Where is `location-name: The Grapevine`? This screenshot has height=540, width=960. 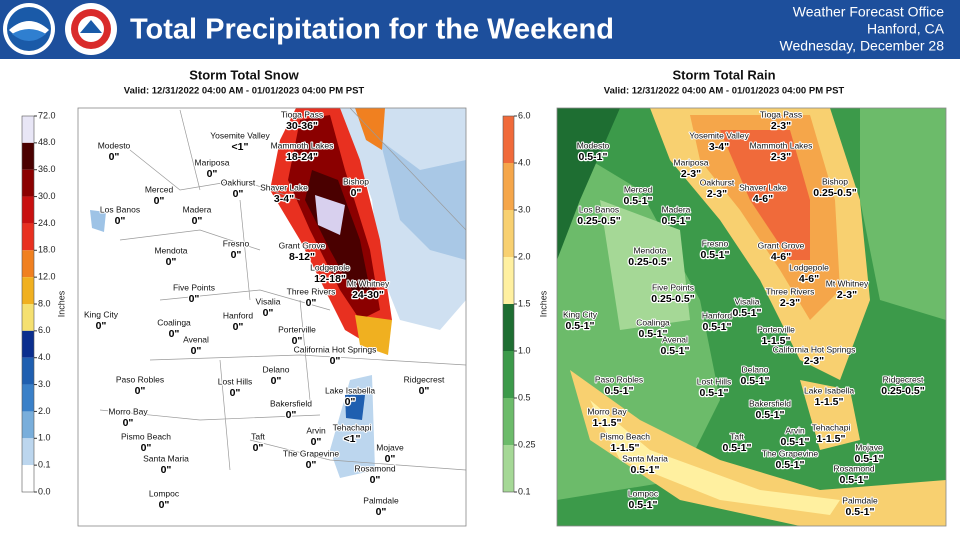
location-name: The Grapevine is located at coordinates (790, 453).